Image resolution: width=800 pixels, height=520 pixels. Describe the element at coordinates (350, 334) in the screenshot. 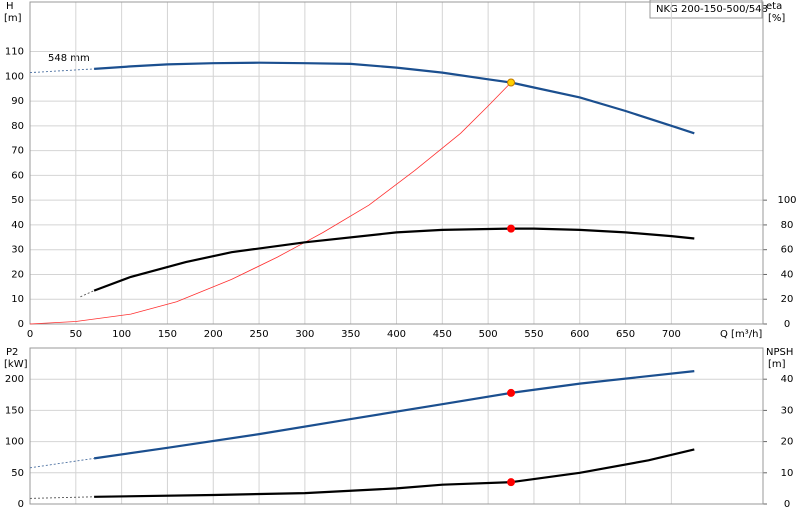

I see `x-tick-label: 350` at that location.